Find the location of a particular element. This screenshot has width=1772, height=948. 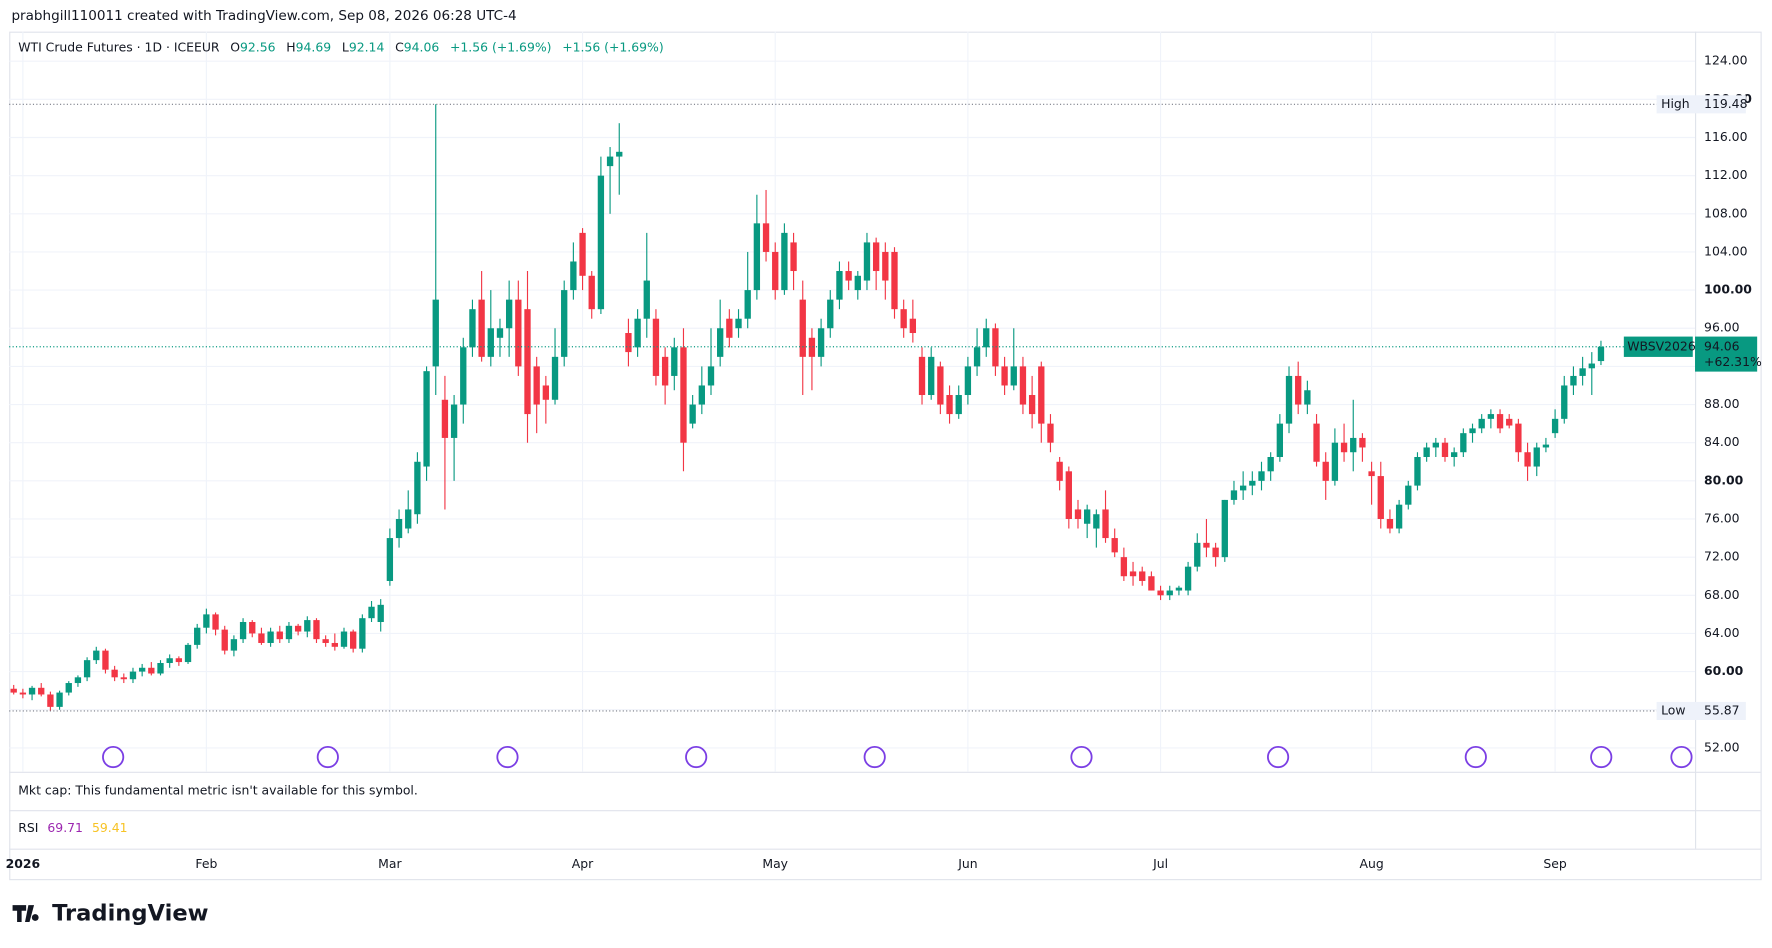

x-tick-label: May is located at coordinates (775, 863).